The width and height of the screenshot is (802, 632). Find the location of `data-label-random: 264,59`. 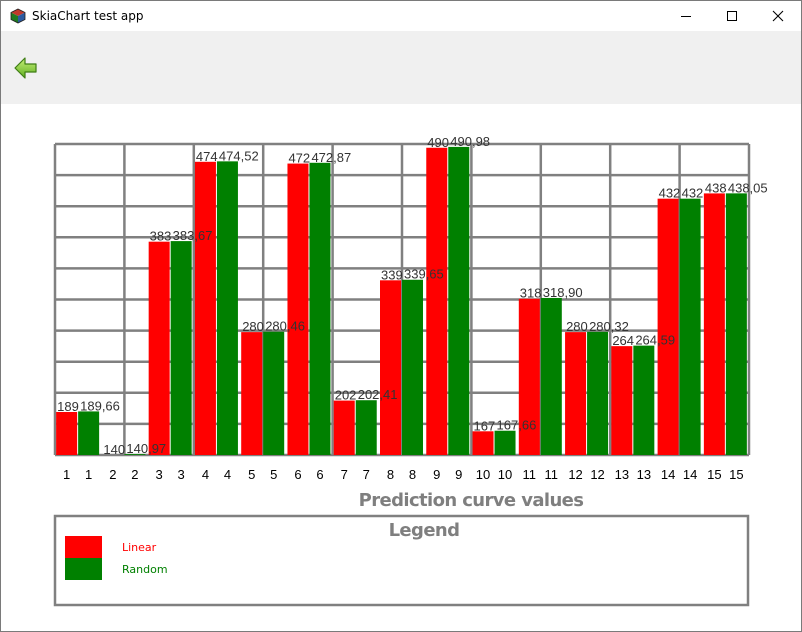

data-label-random: 264,59 is located at coordinates (655, 340).